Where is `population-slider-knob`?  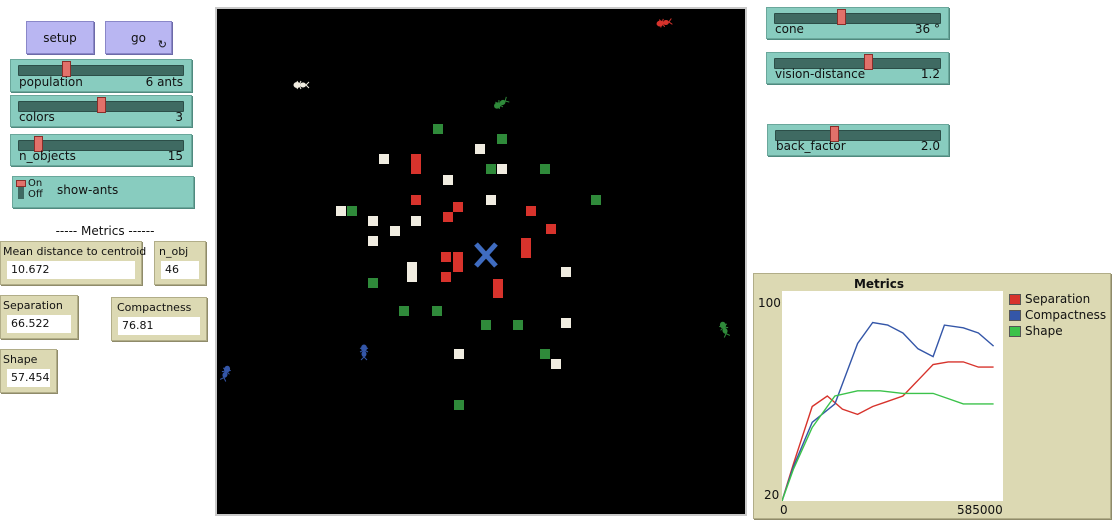
population-slider-knob is located at coordinates (66, 69).